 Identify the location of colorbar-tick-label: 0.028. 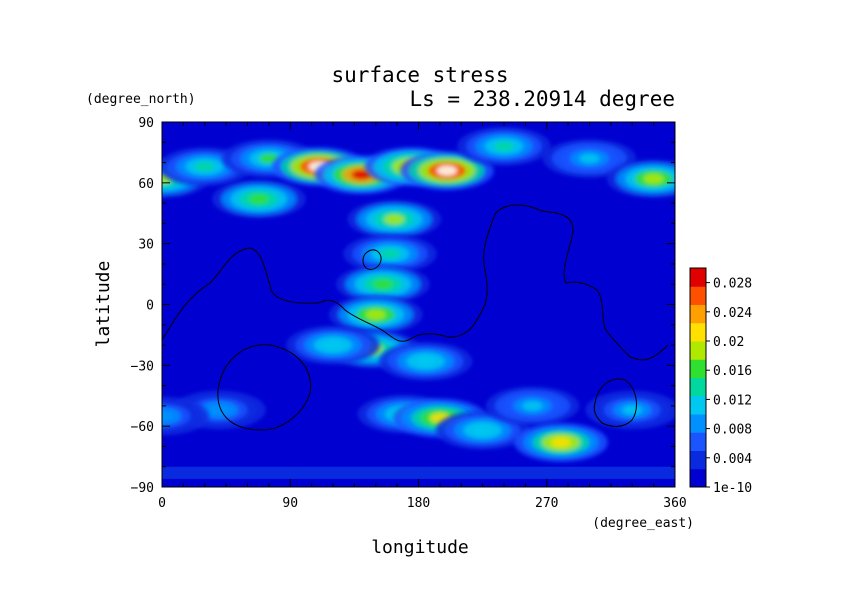
(732, 284).